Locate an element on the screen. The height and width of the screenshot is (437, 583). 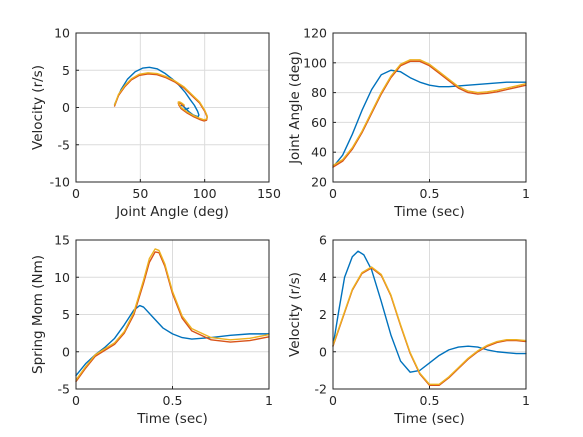
y-tick-label: 40 is located at coordinates (319, 152).